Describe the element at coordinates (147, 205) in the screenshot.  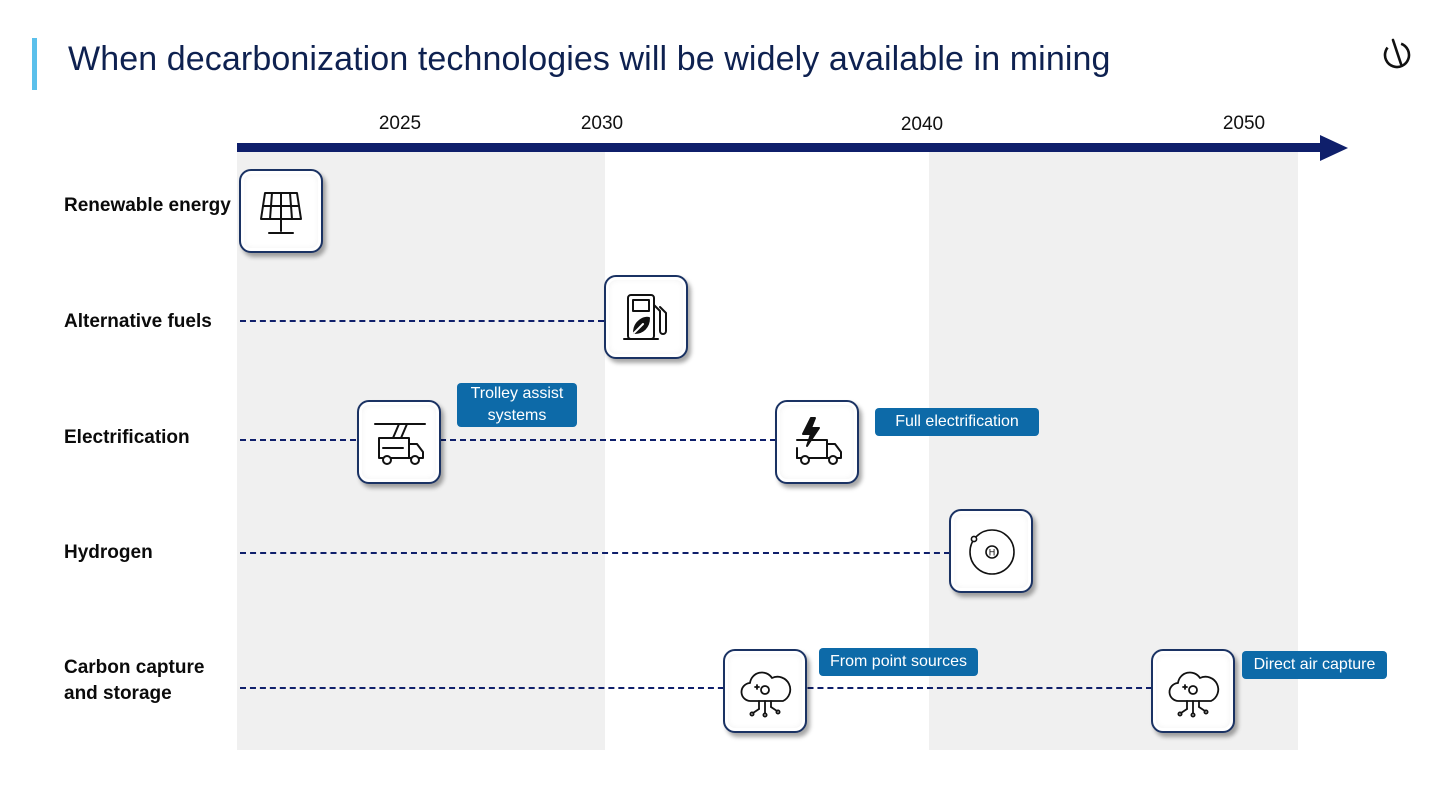
I see `row-label-renewable-energy: Renewable energy` at that location.